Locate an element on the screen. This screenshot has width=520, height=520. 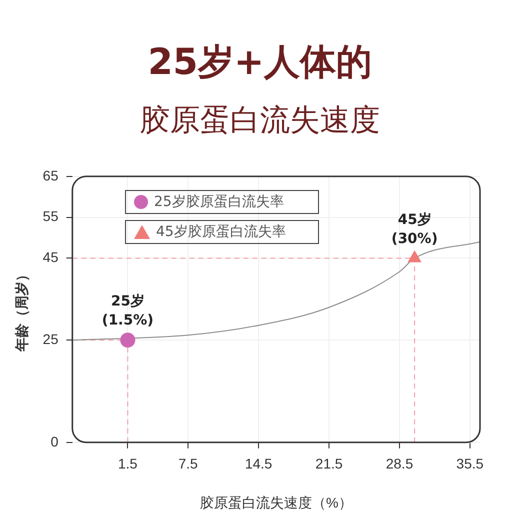
x-tick-label: 21.5 is located at coordinates (329, 464).